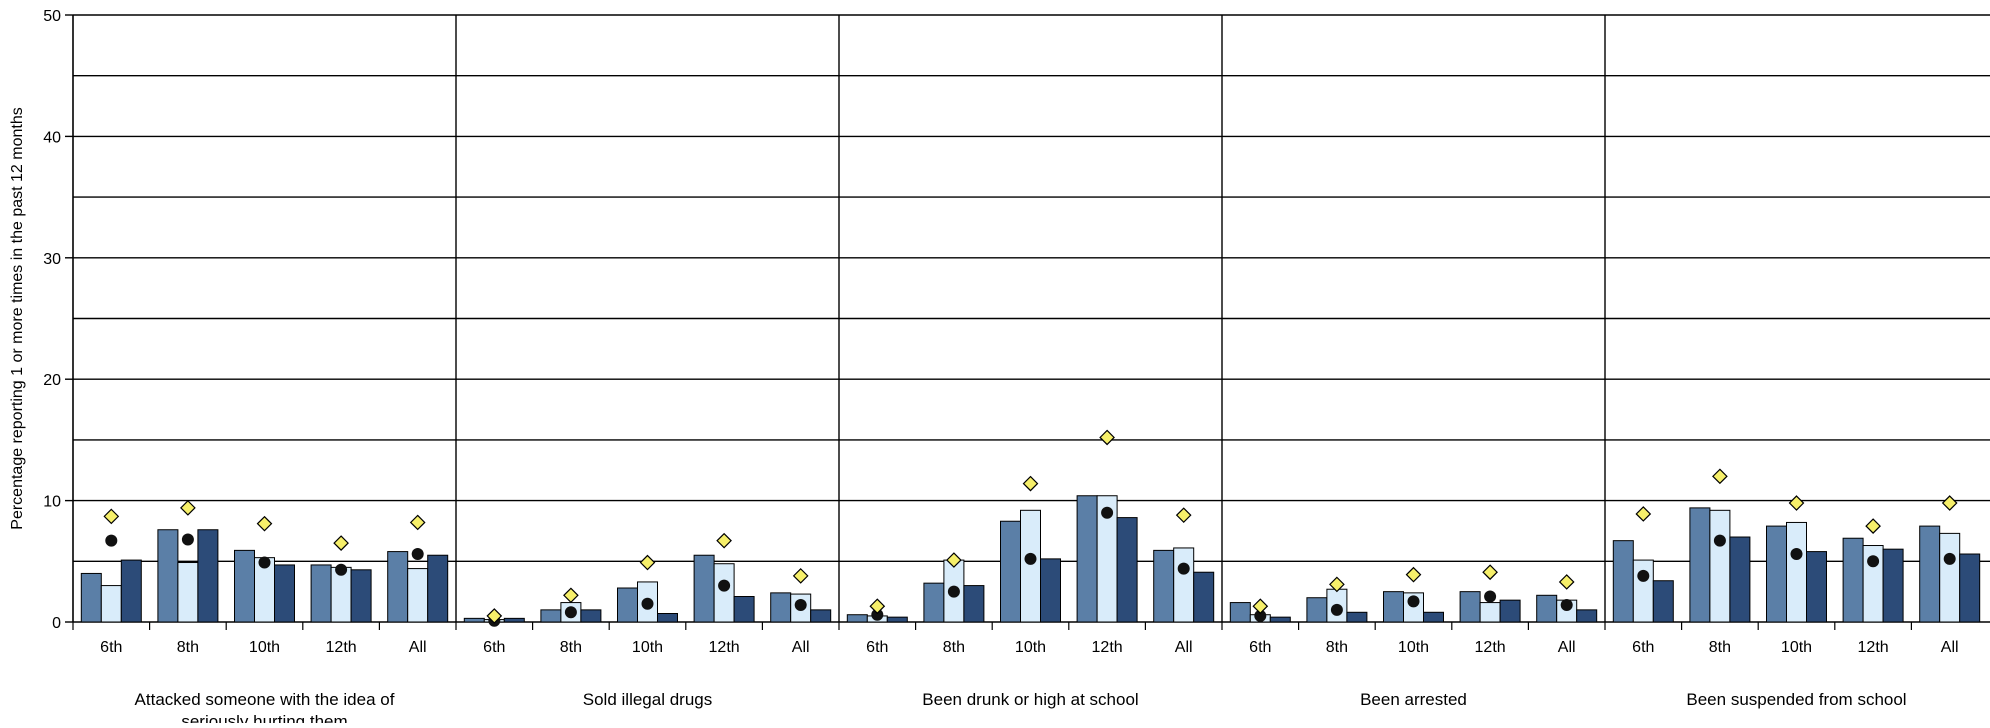 This screenshot has width=1990, height=728. I want to click on y-tick-label: 0, so click(56, 623).